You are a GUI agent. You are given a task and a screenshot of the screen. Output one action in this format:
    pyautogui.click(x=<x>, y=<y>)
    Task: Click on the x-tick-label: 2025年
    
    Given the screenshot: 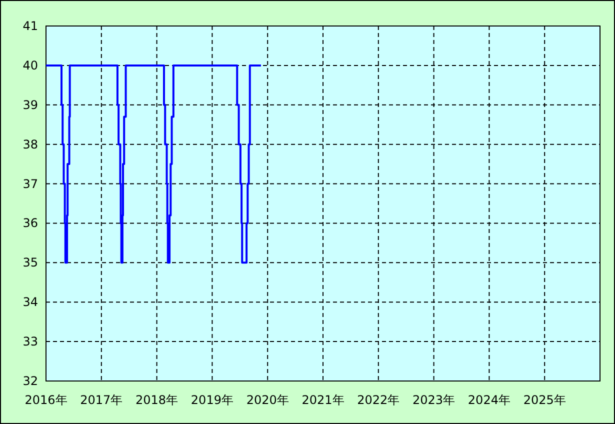 What is the action you would take?
    pyautogui.click(x=544, y=400)
    